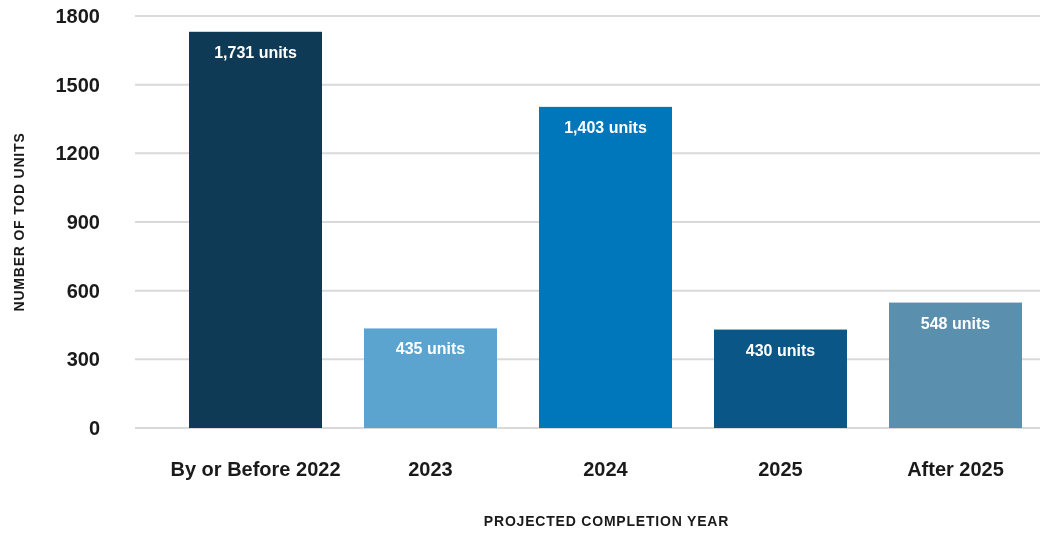 This screenshot has width=1042, height=533. What do you see at coordinates (255, 52) in the screenshot?
I see `data-label: 1,731 units` at bounding box center [255, 52].